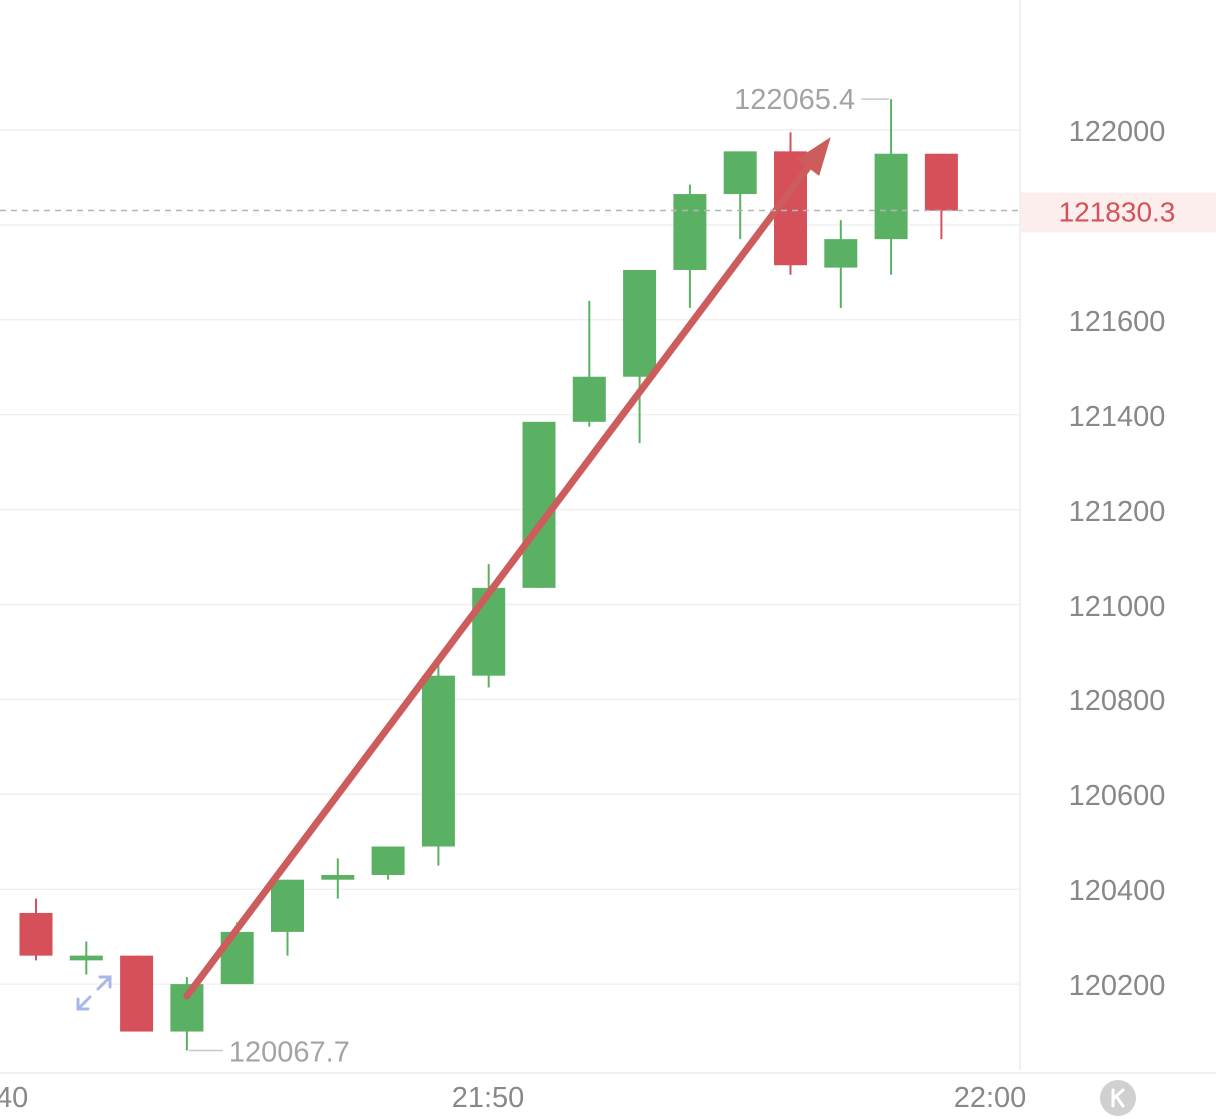 This screenshot has width=1216, height=1119. I want to click on y-tick-label: 121200, so click(1117, 512).